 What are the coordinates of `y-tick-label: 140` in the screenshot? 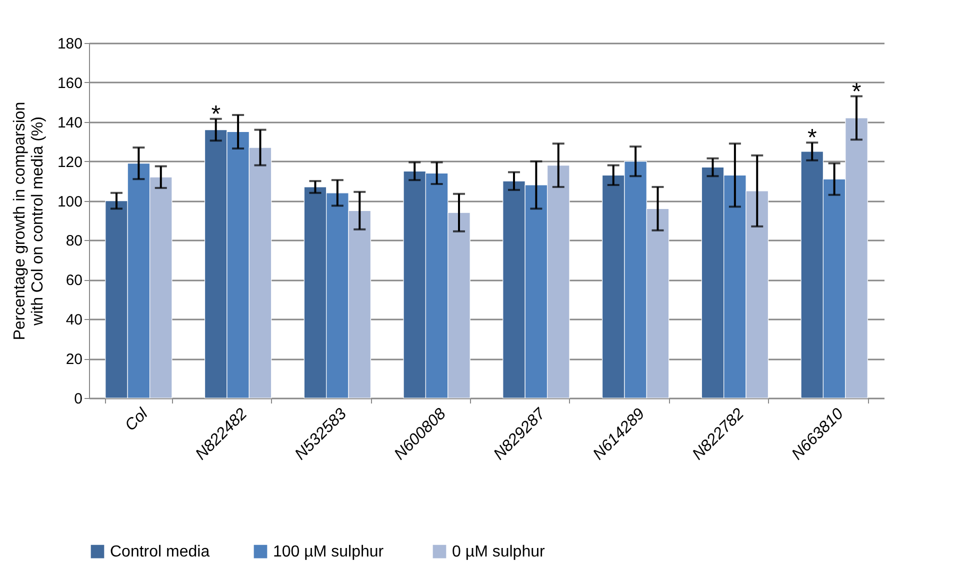 It's located at (69, 123).